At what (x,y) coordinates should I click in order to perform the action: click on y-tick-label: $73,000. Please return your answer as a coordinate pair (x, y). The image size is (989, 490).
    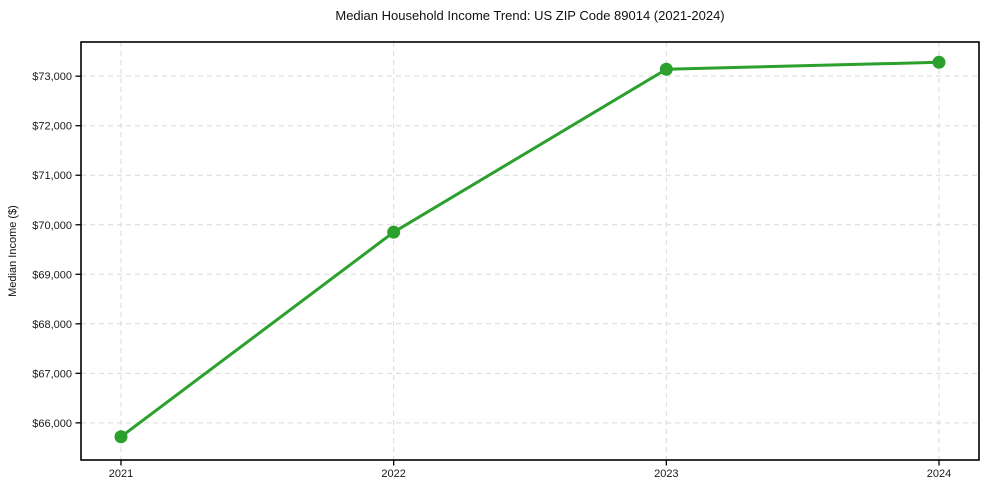
    Looking at the image, I should click on (52, 77).